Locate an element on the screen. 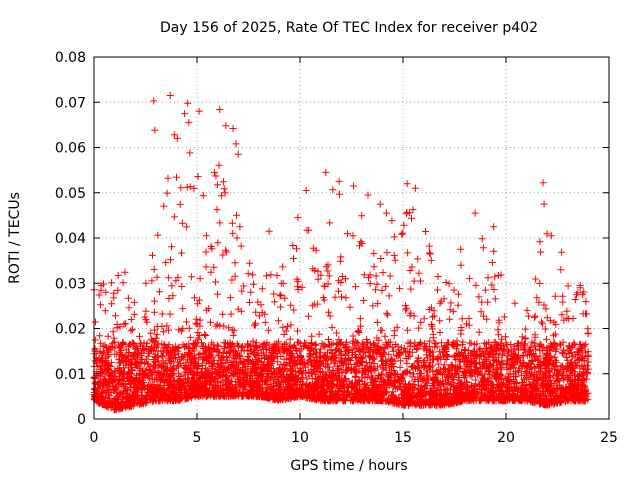  y-tick-label: 0.07 is located at coordinates (70, 103).